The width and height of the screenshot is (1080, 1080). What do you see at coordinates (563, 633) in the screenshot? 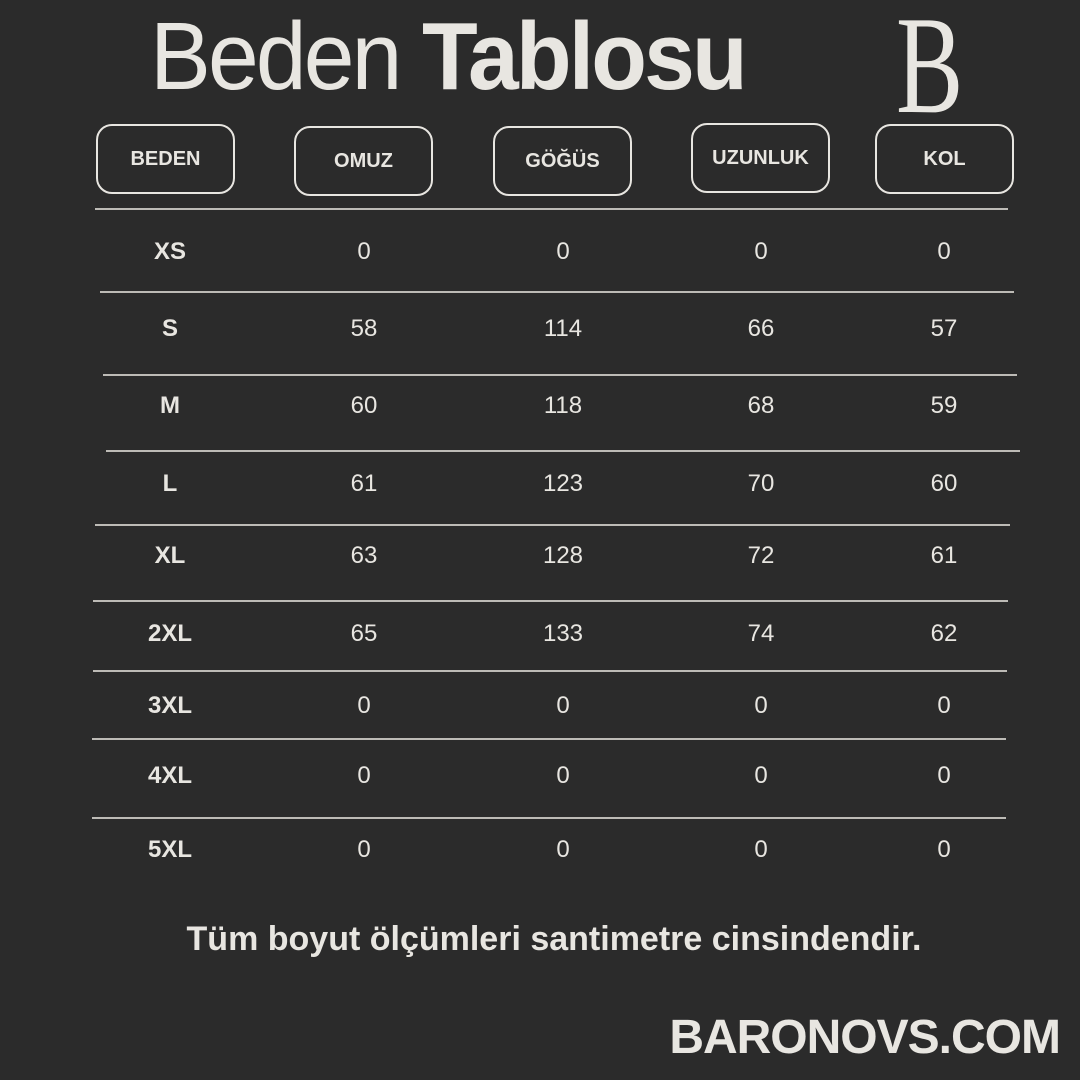
I see `measurement-cell: 133` at bounding box center [563, 633].